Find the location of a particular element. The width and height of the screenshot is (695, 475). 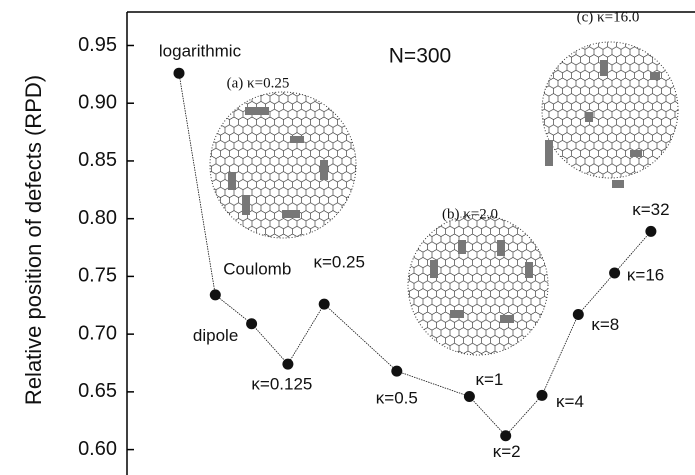

y-tick-label: 0.80 is located at coordinates (97, 218).